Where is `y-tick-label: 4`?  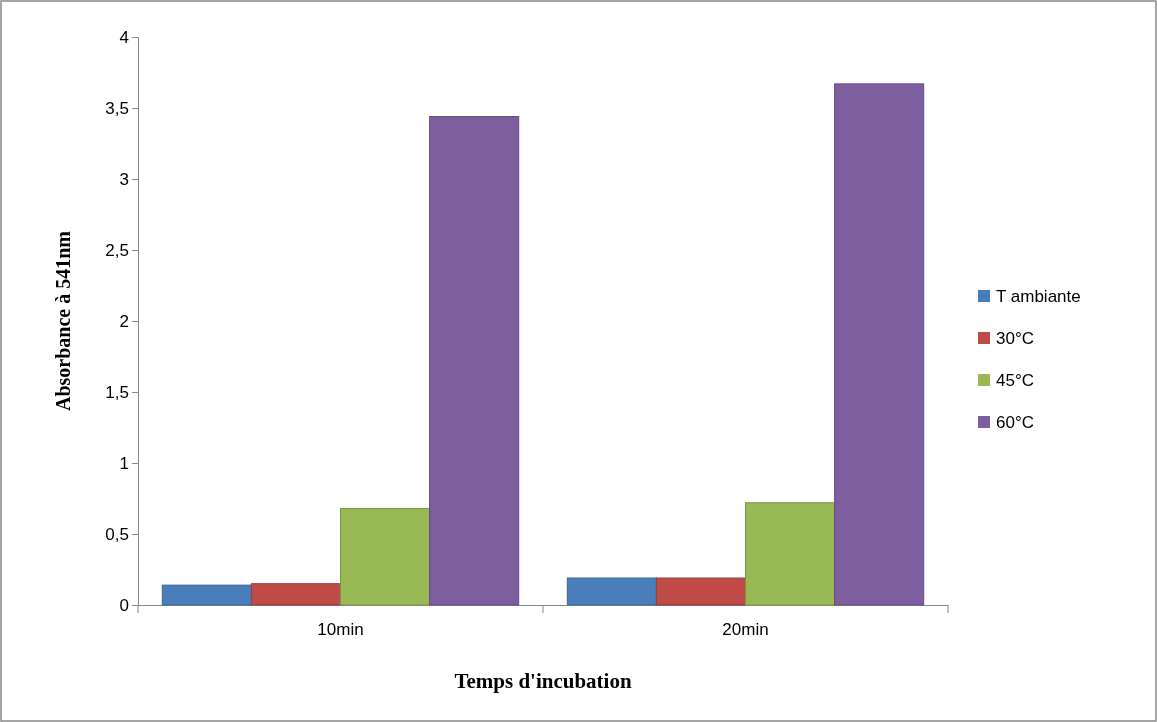 y-tick-label: 4 is located at coordinates (124, 37).